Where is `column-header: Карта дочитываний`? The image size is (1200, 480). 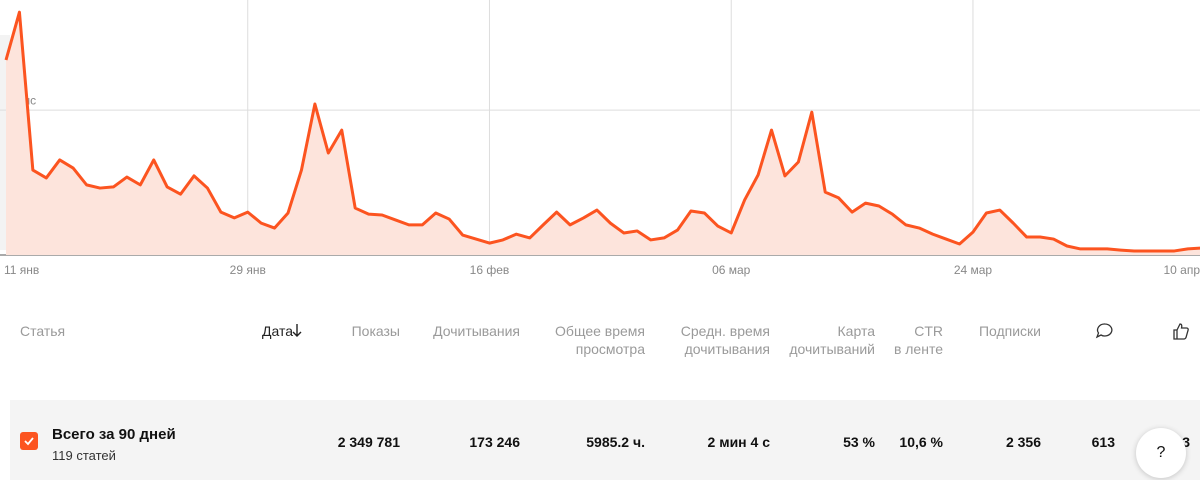 column-header: Карта дочитываний is located at coordinates (832, 340).